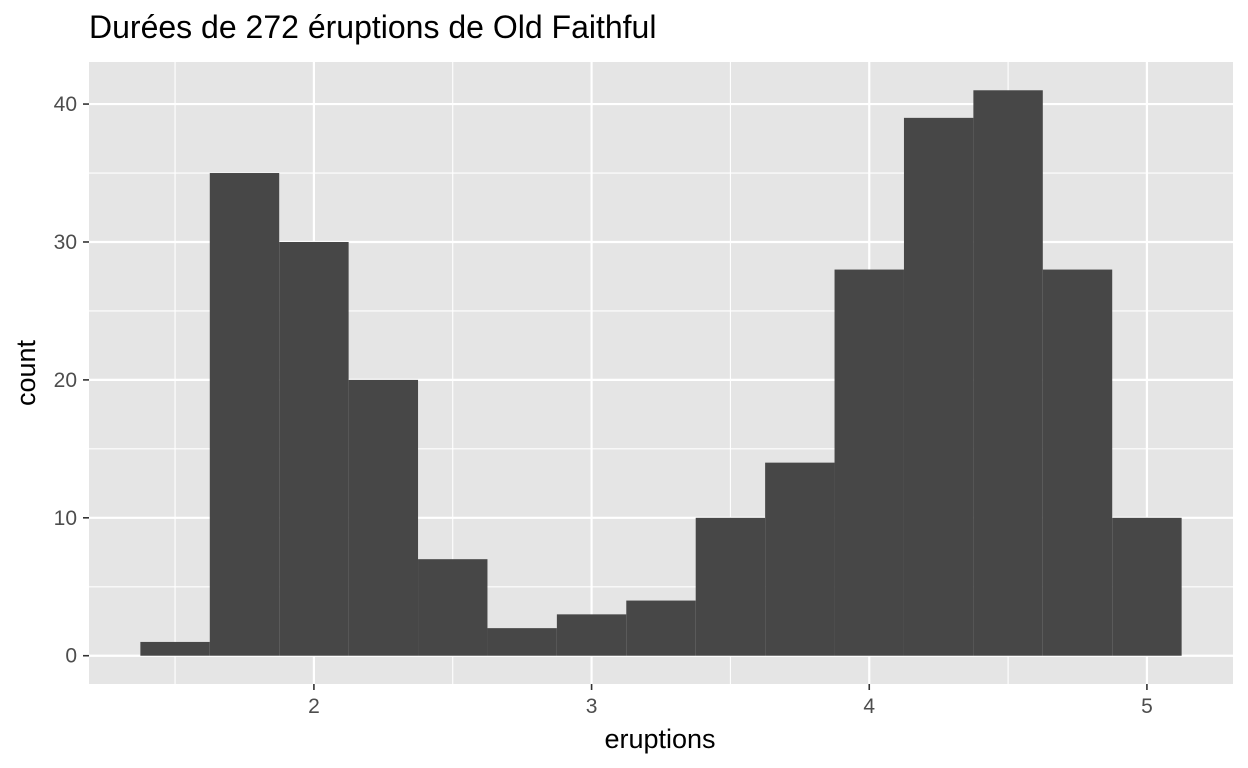 The image size is (1248, 768). What do you see at coordinates (372, 27) in the screenshot?
I see `chart-title: Durées de 272 éruptions de Old Faithful` at bounding box center [372, 27].